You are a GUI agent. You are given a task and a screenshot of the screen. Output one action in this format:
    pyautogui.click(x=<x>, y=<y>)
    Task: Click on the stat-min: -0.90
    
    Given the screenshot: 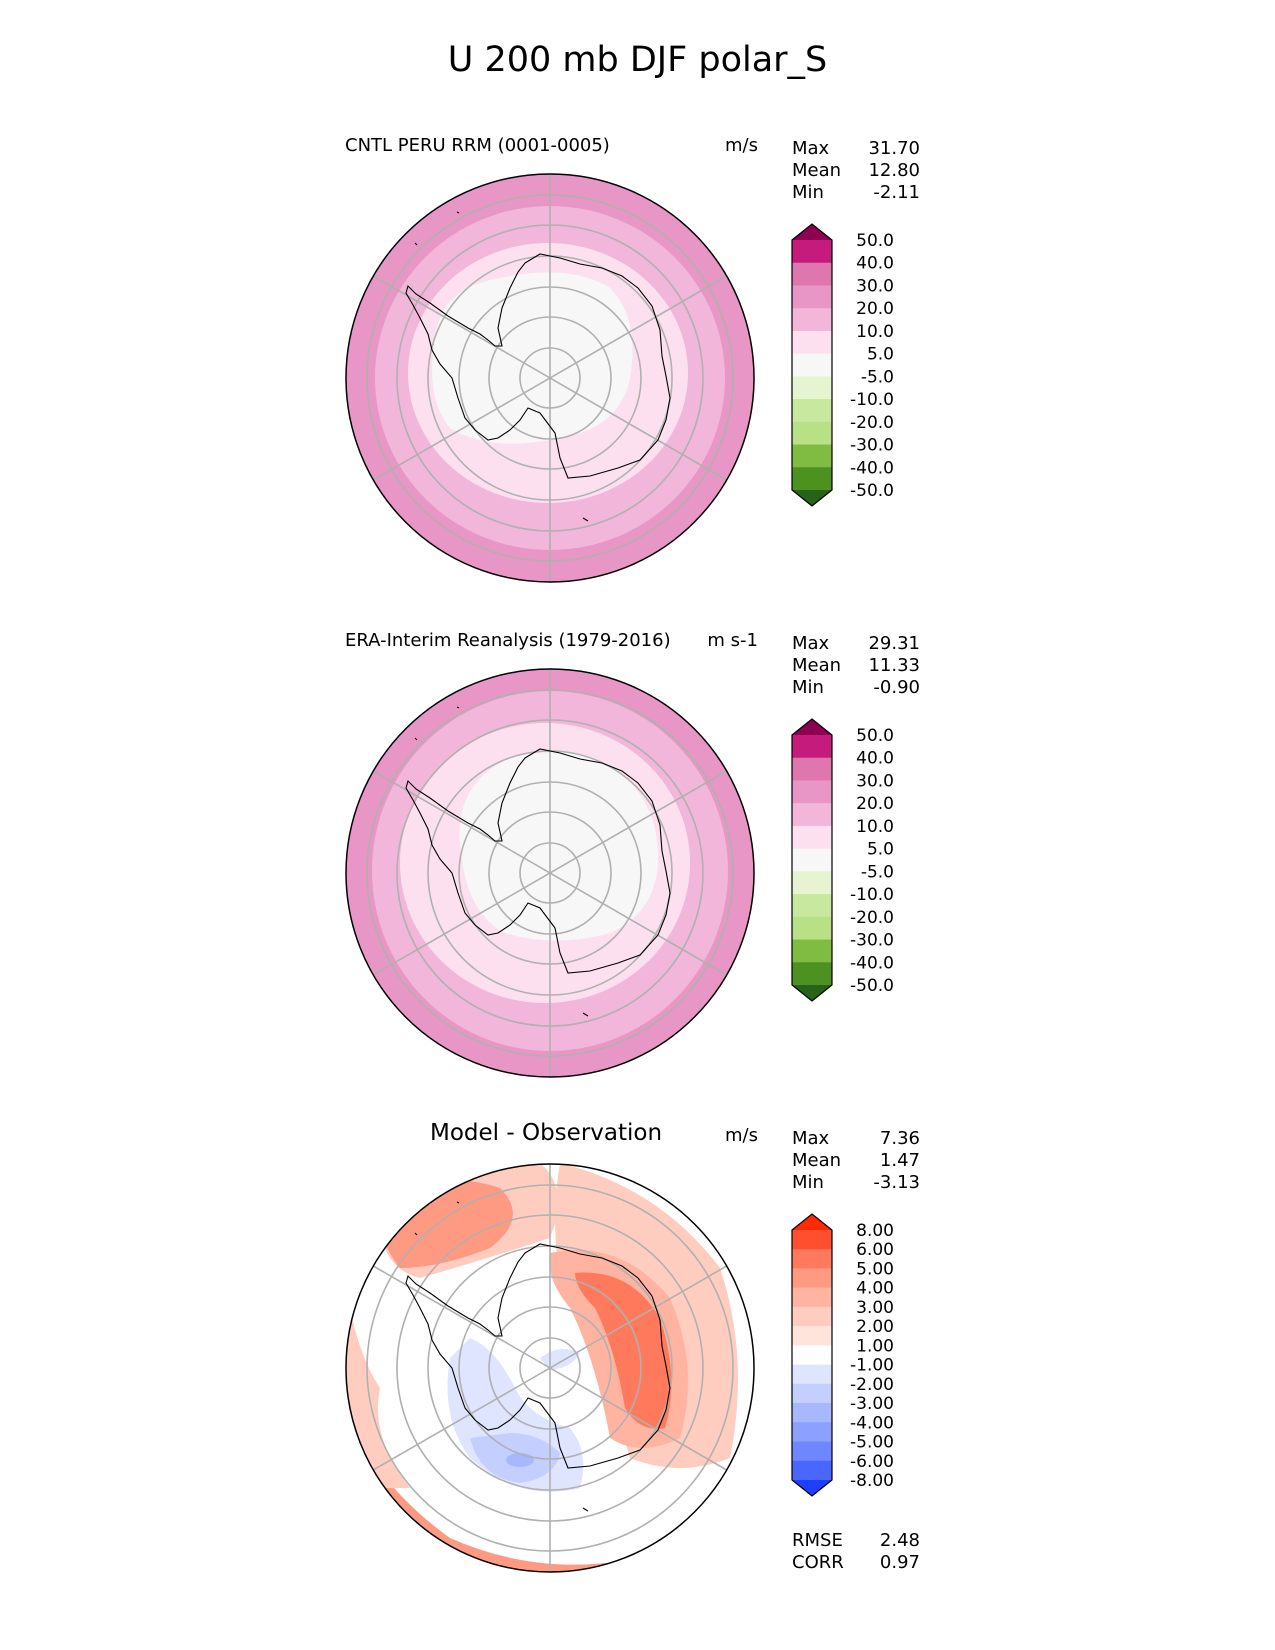 What is the action you would take?
    pyautogui.click(x=896, y=687)
    